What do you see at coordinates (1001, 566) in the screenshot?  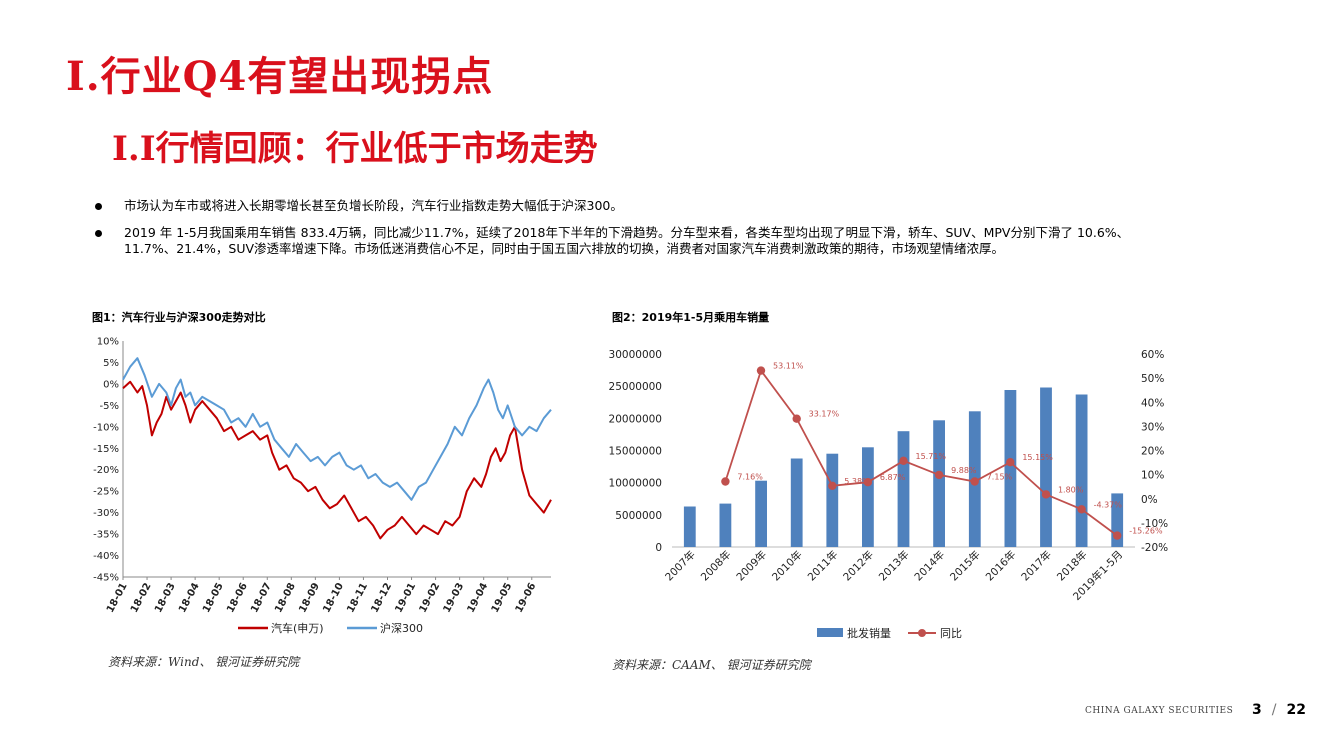 I see `category-label: 2016年` at bounding box center [1001, 566].